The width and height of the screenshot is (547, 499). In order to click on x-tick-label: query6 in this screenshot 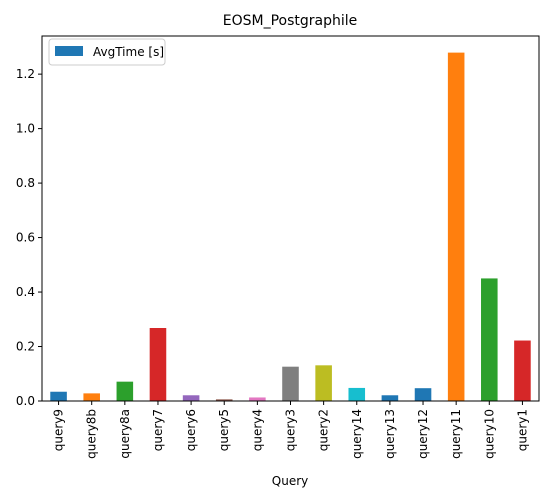, I will do `click(191, 430)`.